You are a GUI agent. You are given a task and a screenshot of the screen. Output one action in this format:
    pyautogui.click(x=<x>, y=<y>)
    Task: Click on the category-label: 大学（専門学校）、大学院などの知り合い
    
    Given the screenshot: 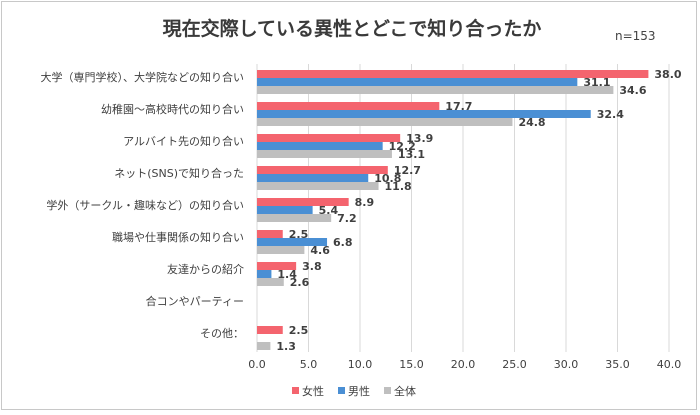 What is the action you would take?
    pyautogui.click(x=143, y=77)
    